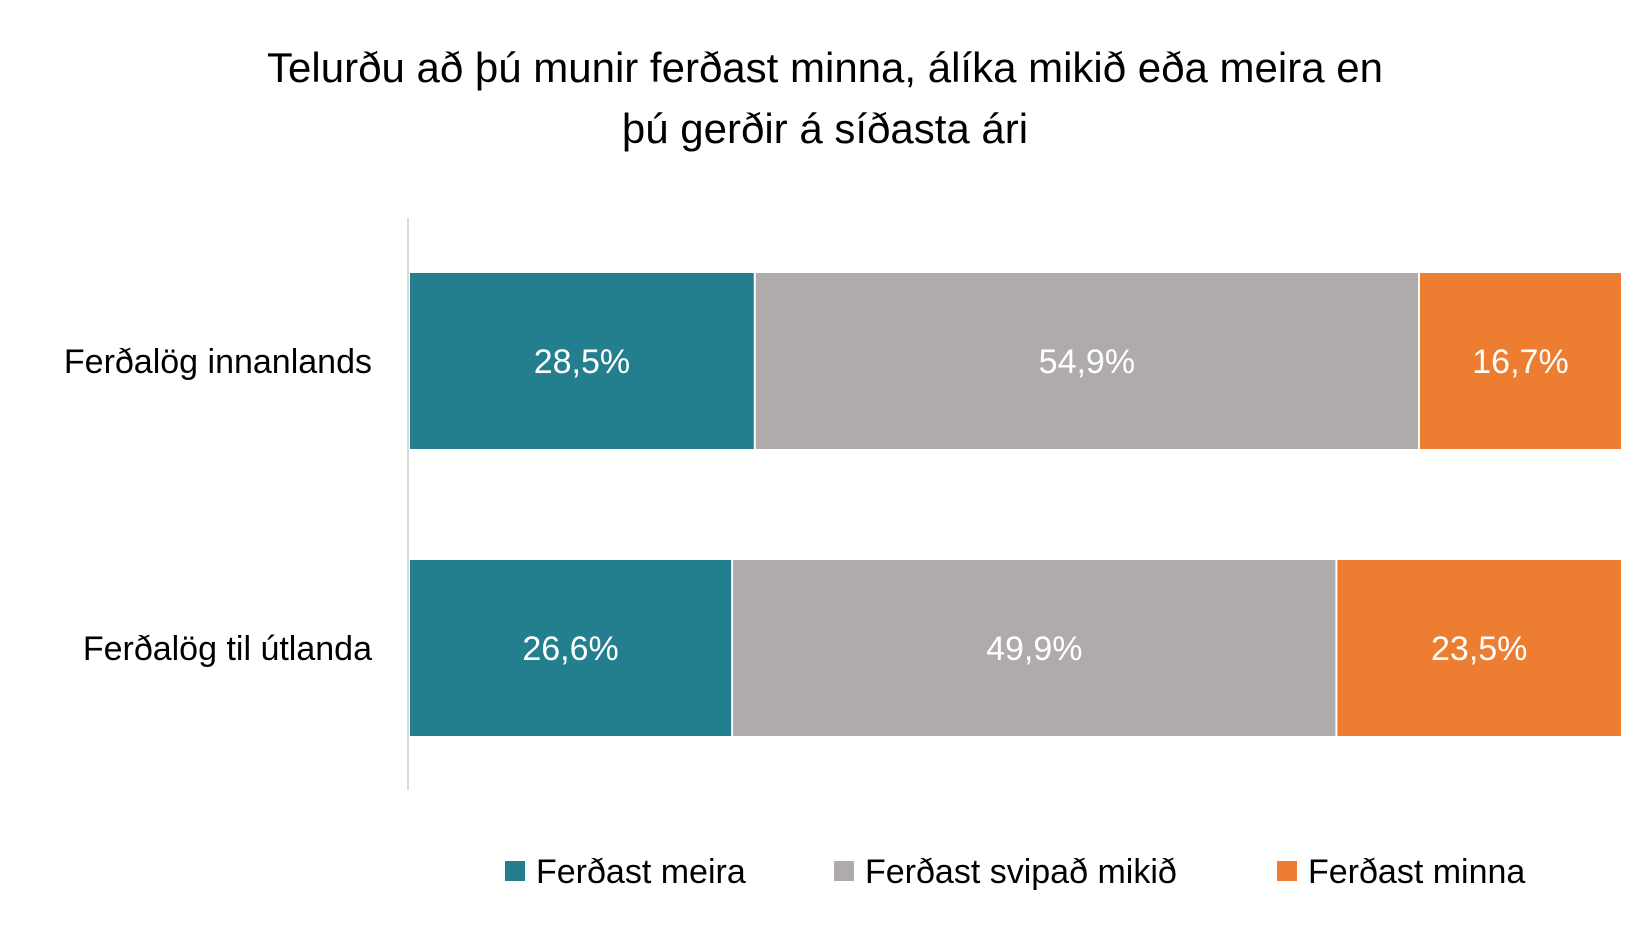 The width and height of the screenshot is (1650, 939). What do you see at coordinates (218, 362) in the screenshot?
I see `category-label: Ferðalög innanlands` at bounding box center [218, 362].